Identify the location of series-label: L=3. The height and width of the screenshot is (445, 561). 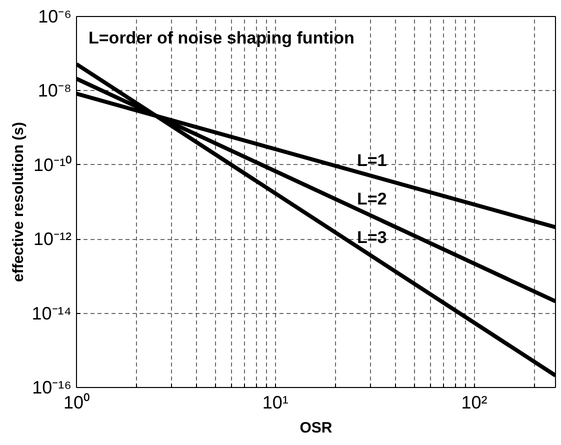
(372, 237).